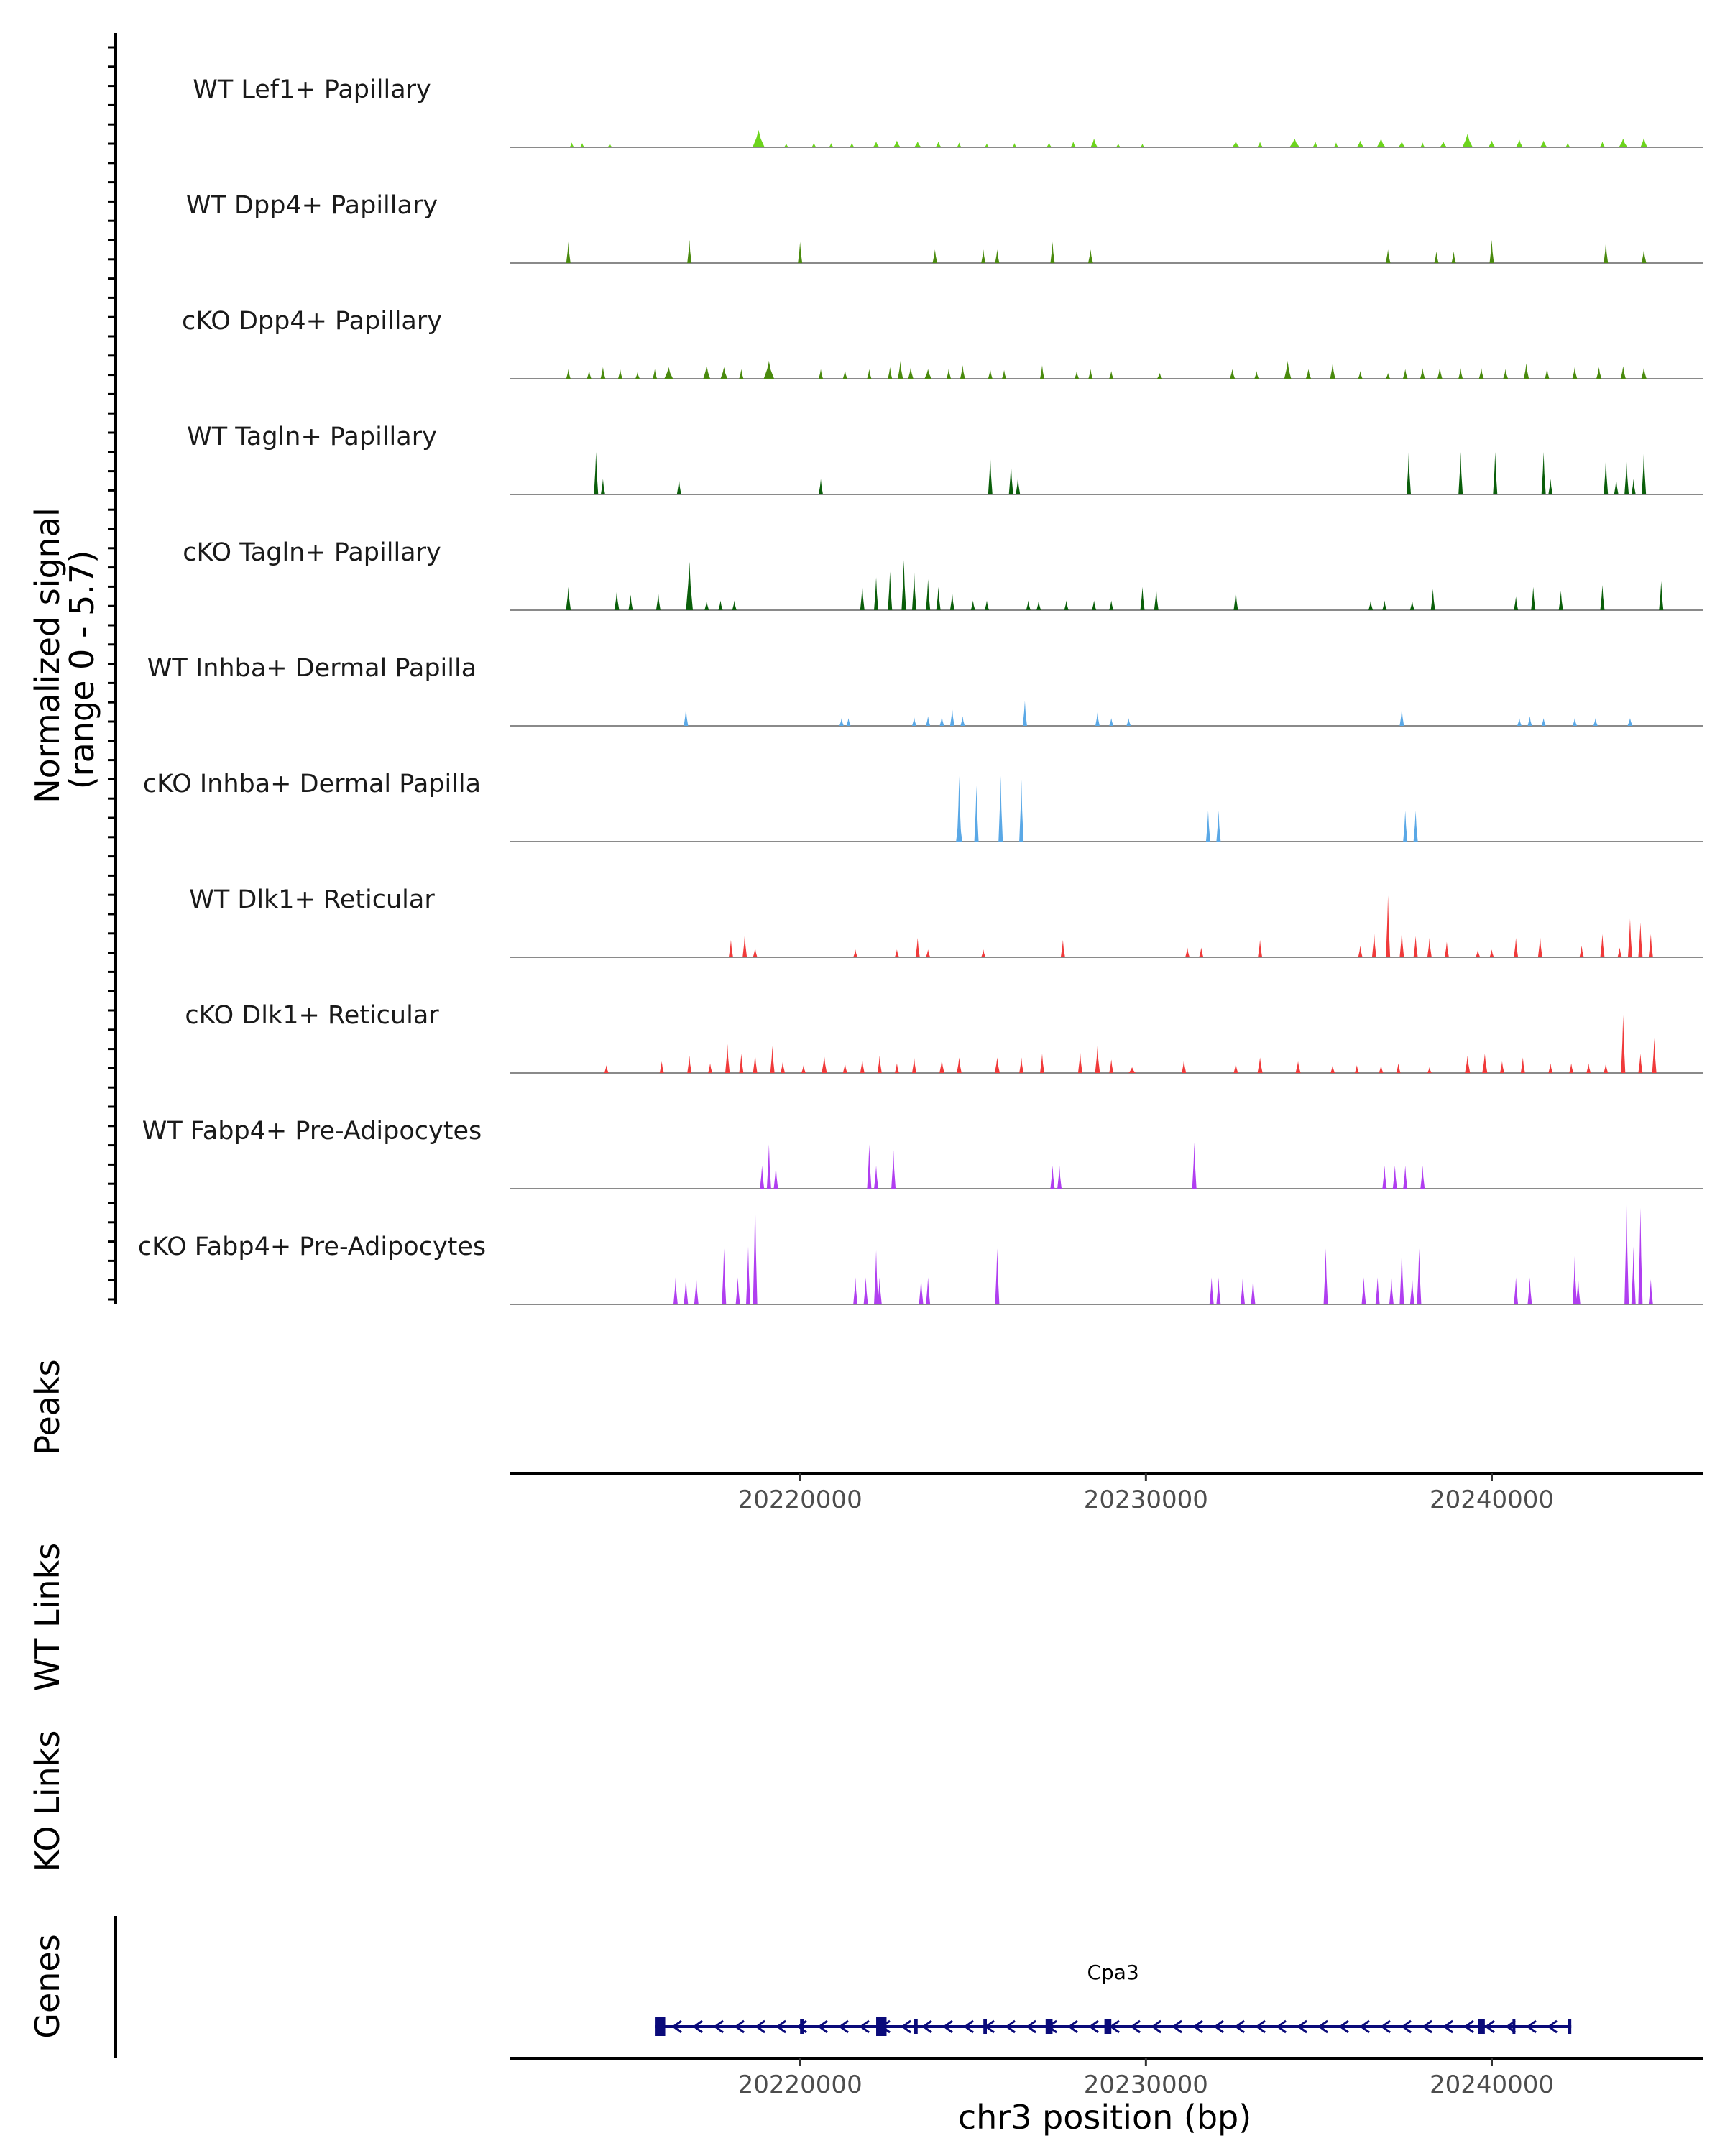 Image resolution: width=1725 pixels, height=2156 pixels. Describe the element at coordinates (1113, 1998) in the screenshot. I see `gene-track: Cpa3` at that location.